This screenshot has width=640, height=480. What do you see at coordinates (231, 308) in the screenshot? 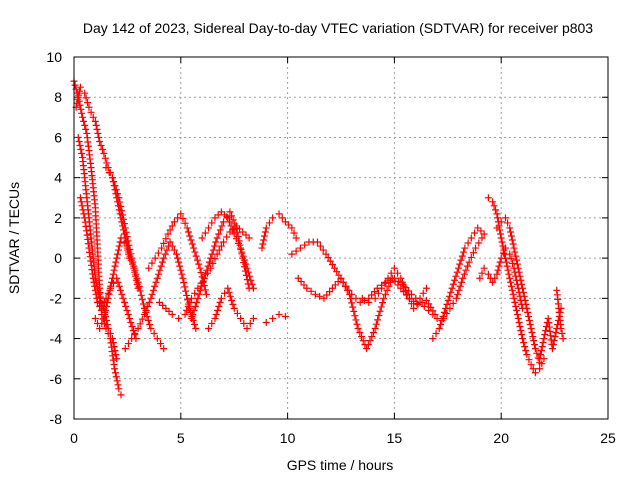
I see `series-sat-l` at bounding box center [231, 308].